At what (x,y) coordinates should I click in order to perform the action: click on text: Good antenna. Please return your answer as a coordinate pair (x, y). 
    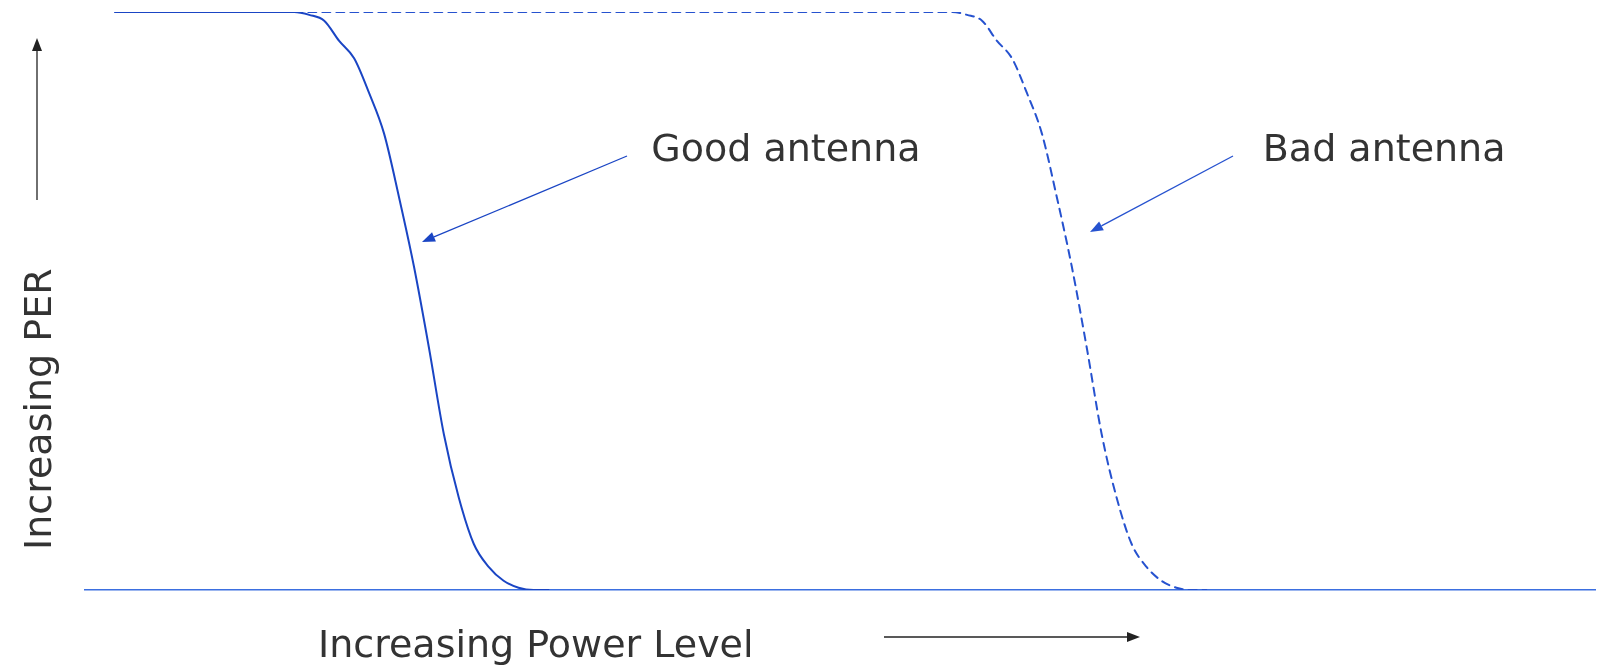
    Looking at the image, I should click on (786, 147).